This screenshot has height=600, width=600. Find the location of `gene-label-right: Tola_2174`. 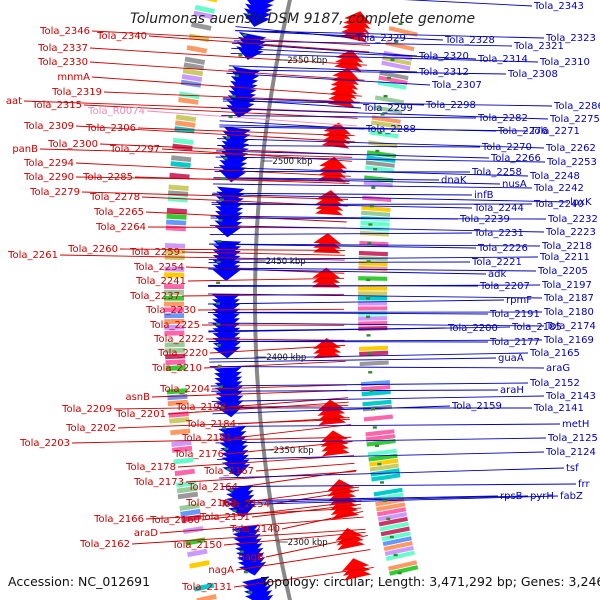

gene-label-right: Tola_2174 is located at coordinates (570, 326).